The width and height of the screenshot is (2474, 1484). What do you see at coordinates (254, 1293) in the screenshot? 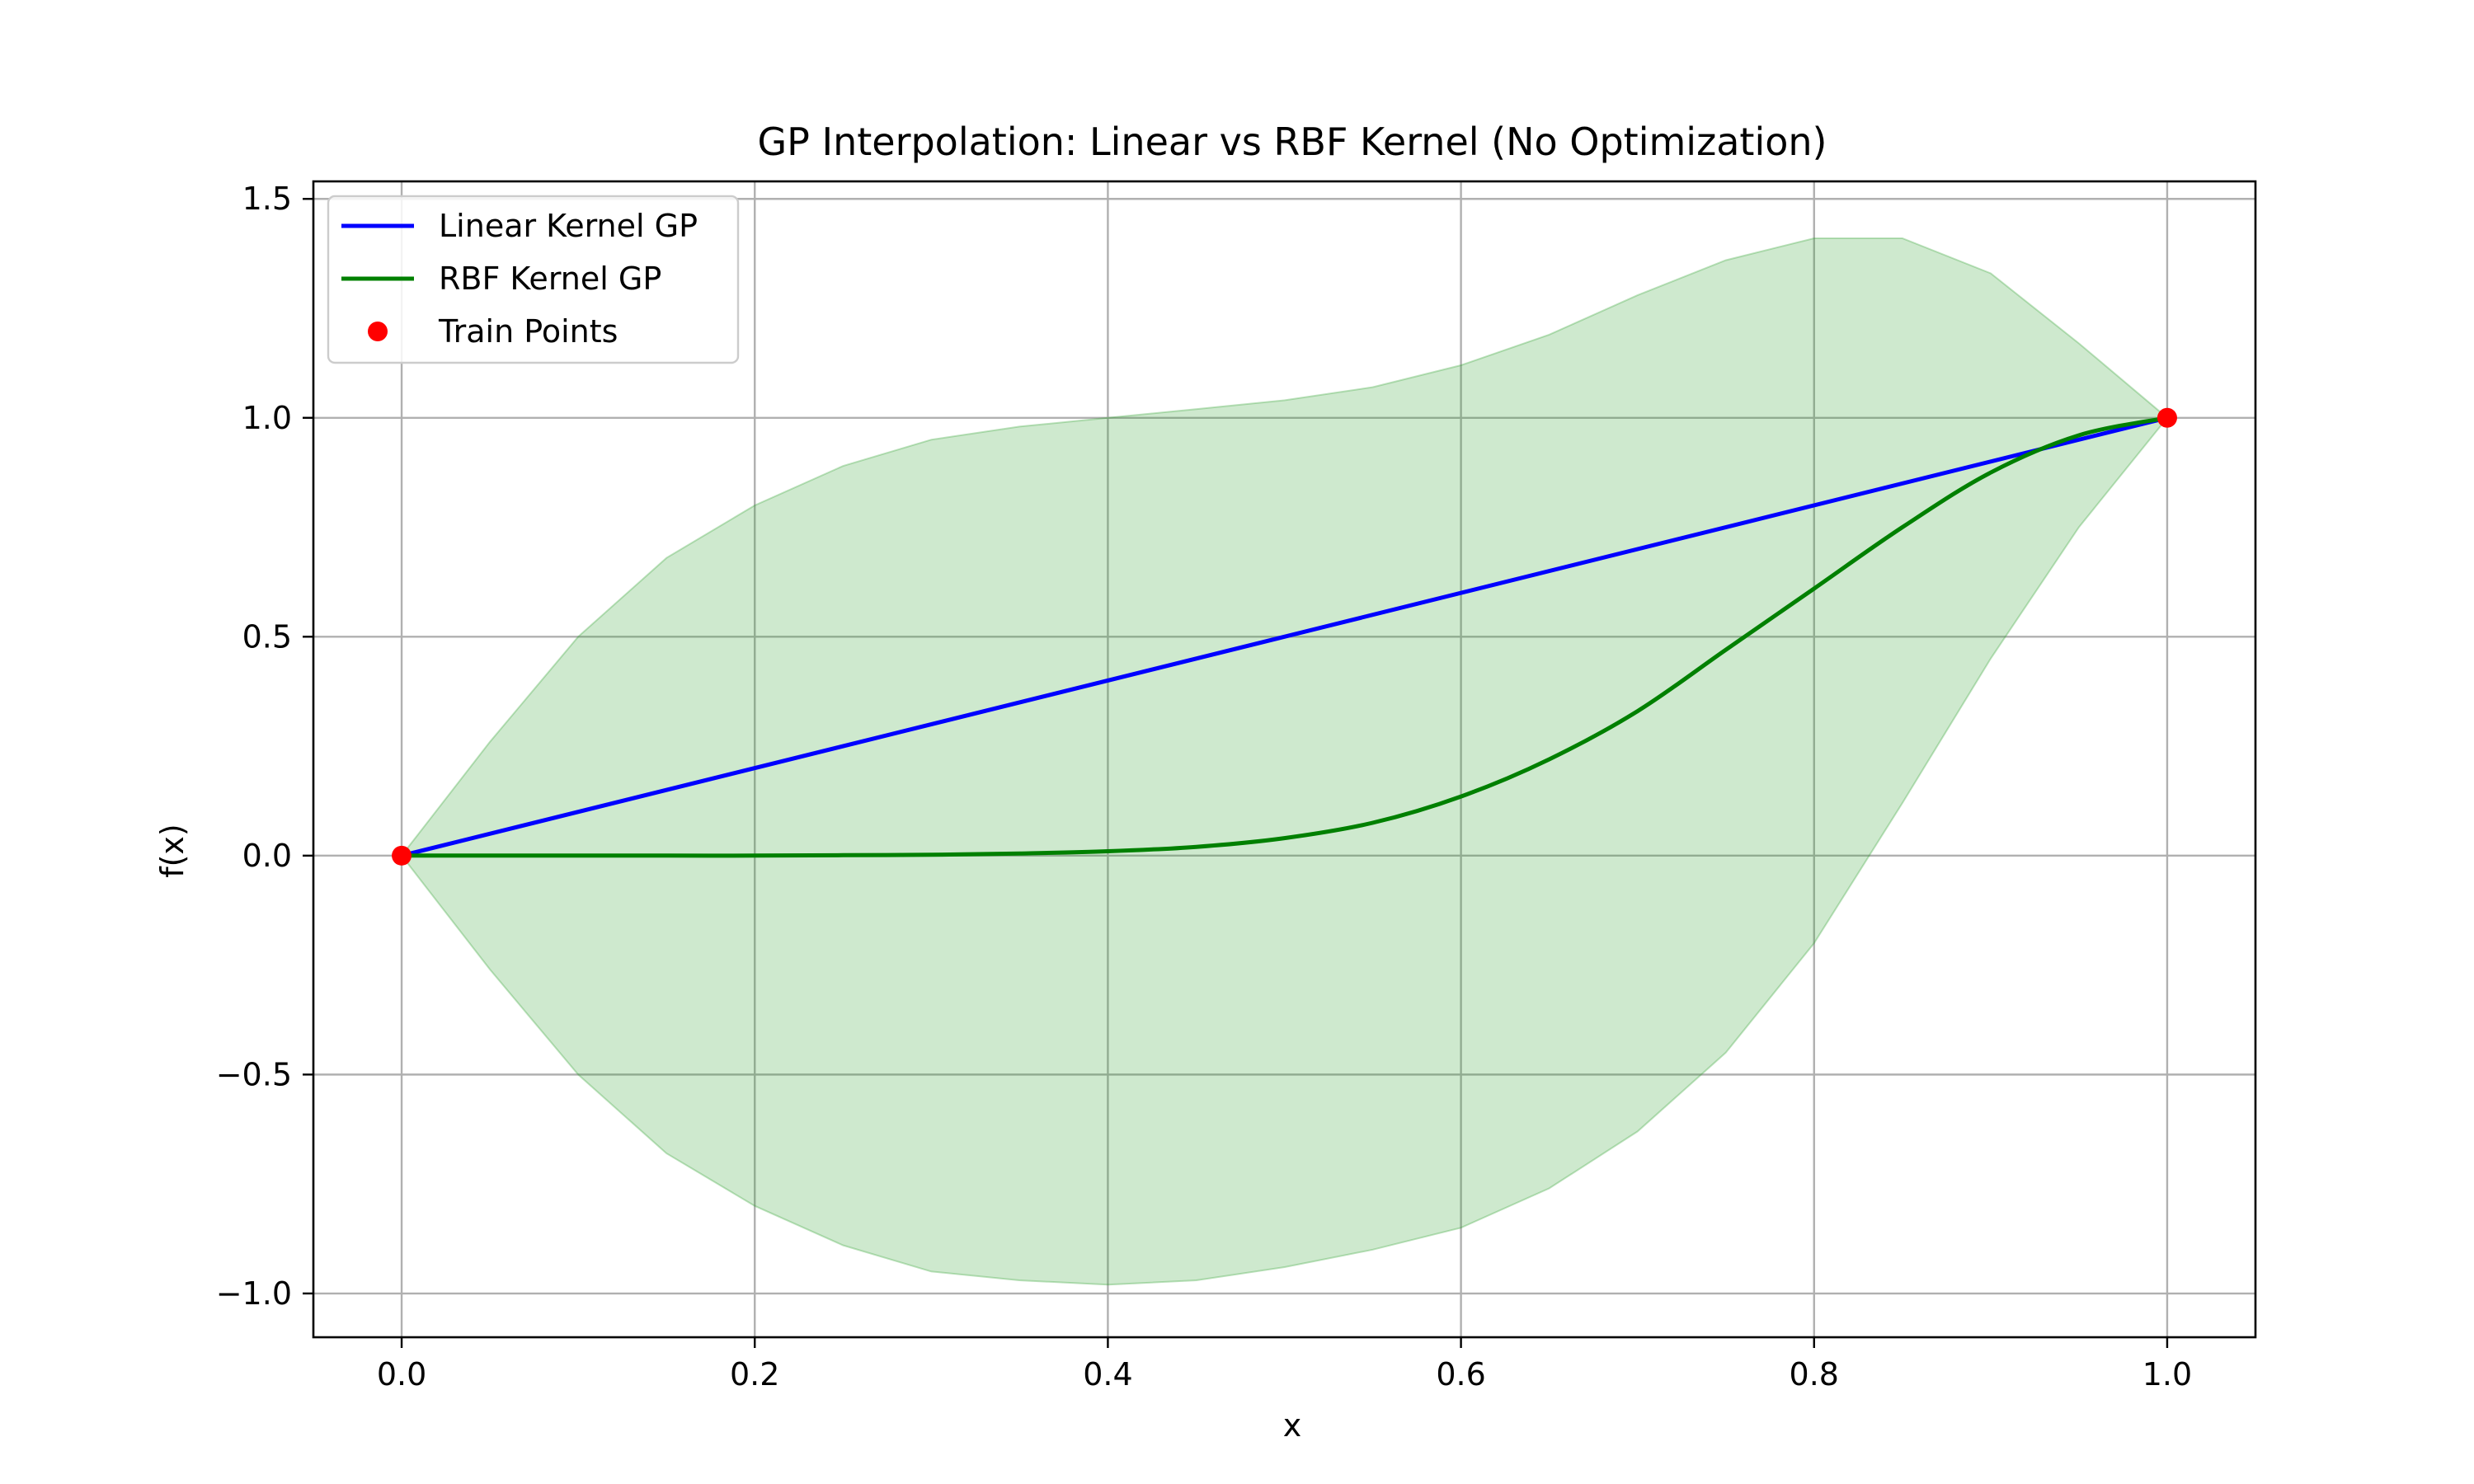
I see `y-tick-label-0: −1.0` at bounding box center [254, 1293].